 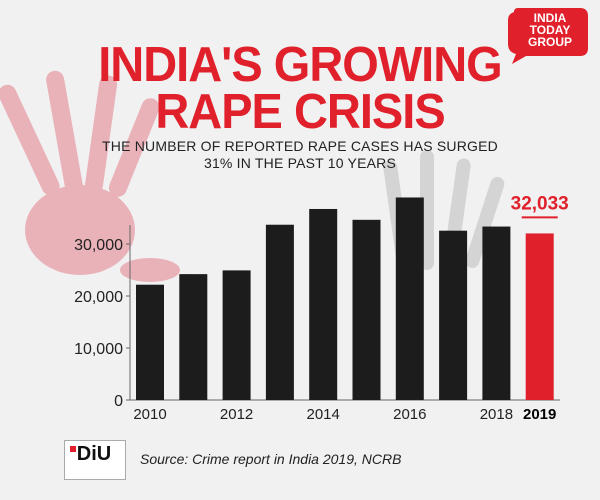 I want to click on x-tick-label: 2010, so click(x=149, y=414).